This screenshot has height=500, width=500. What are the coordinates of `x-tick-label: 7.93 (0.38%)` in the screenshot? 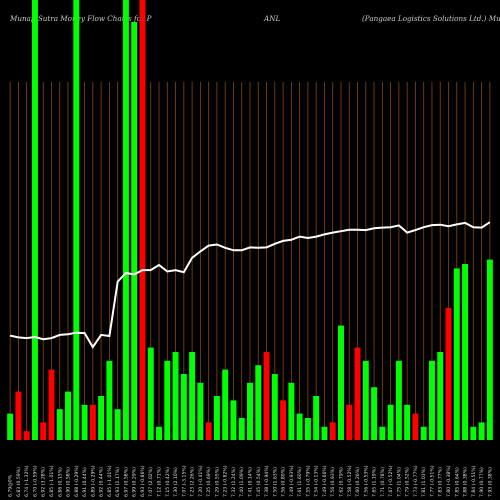 It's located at (490, 482).